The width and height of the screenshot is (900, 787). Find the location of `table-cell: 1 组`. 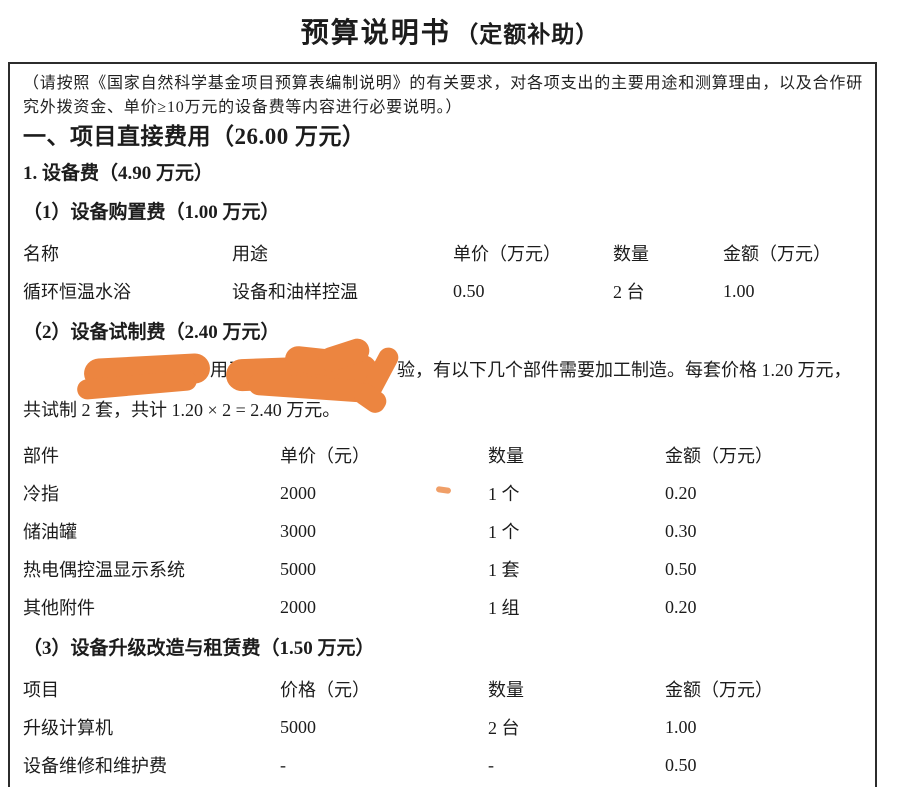

table-cell: 1 组 is located at coordinates (504, 608).